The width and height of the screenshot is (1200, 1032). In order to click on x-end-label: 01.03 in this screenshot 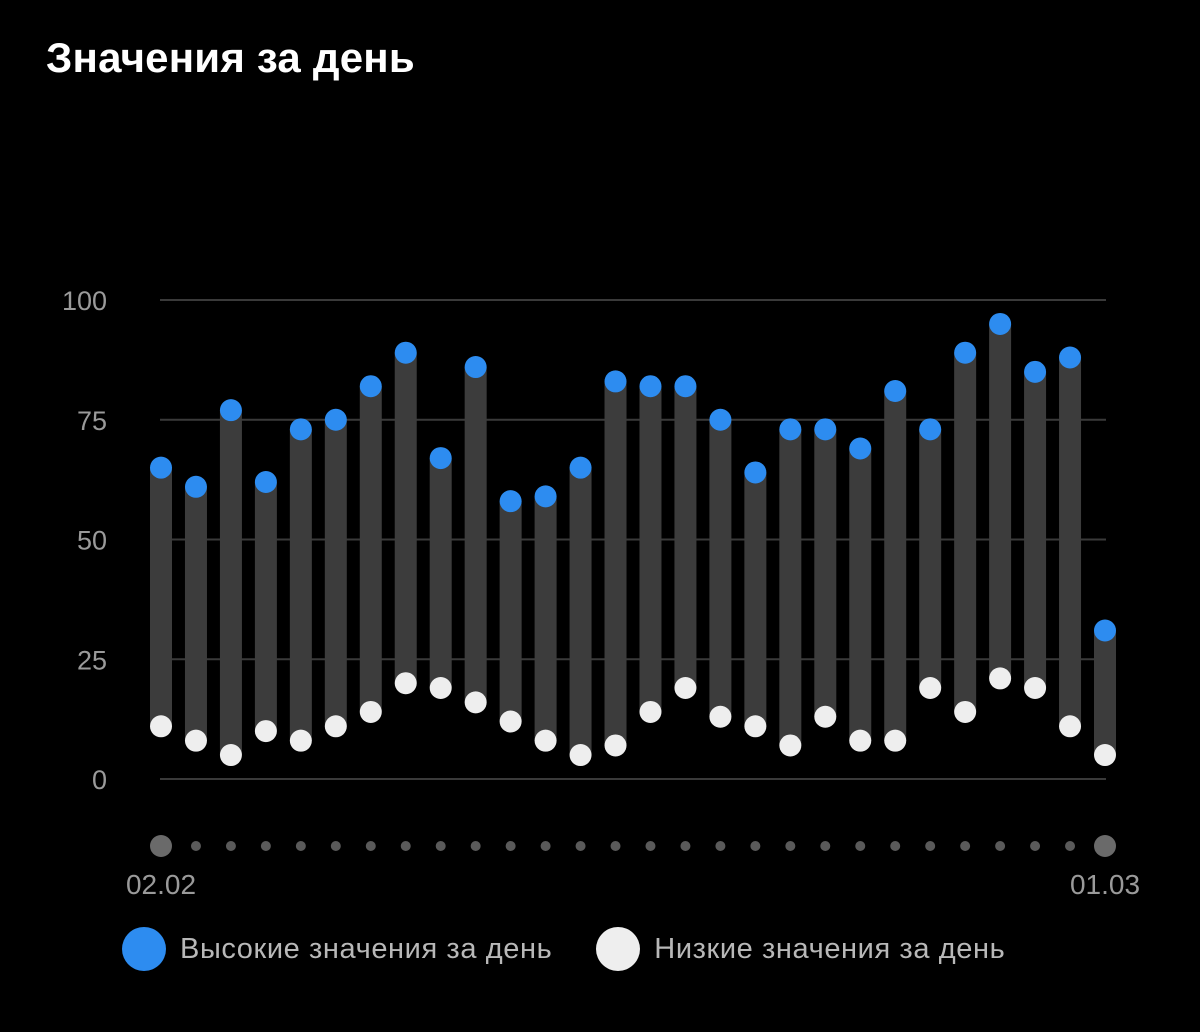, I will do `click(1105, 884)`.